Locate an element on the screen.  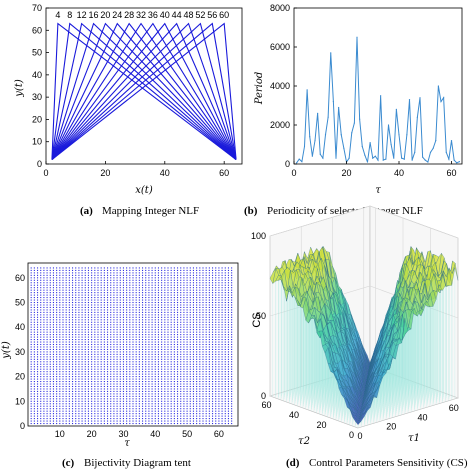
chart-a-top-label: 16 is located at coordinates (94, 15).